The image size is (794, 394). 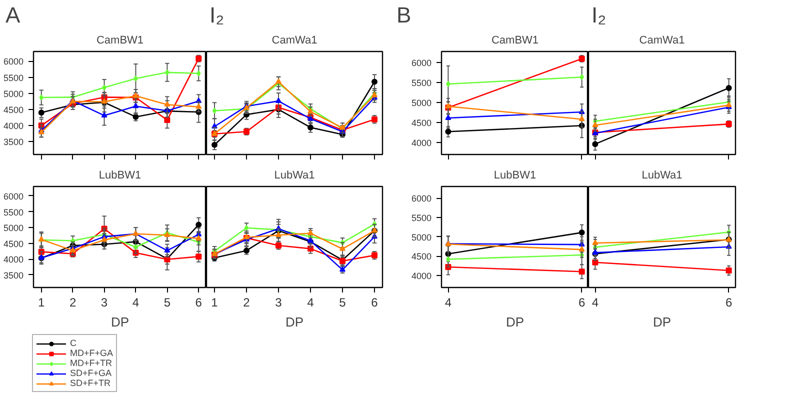 I want to click on legend-label: MD+F+GA, so click(x=92, y=353).